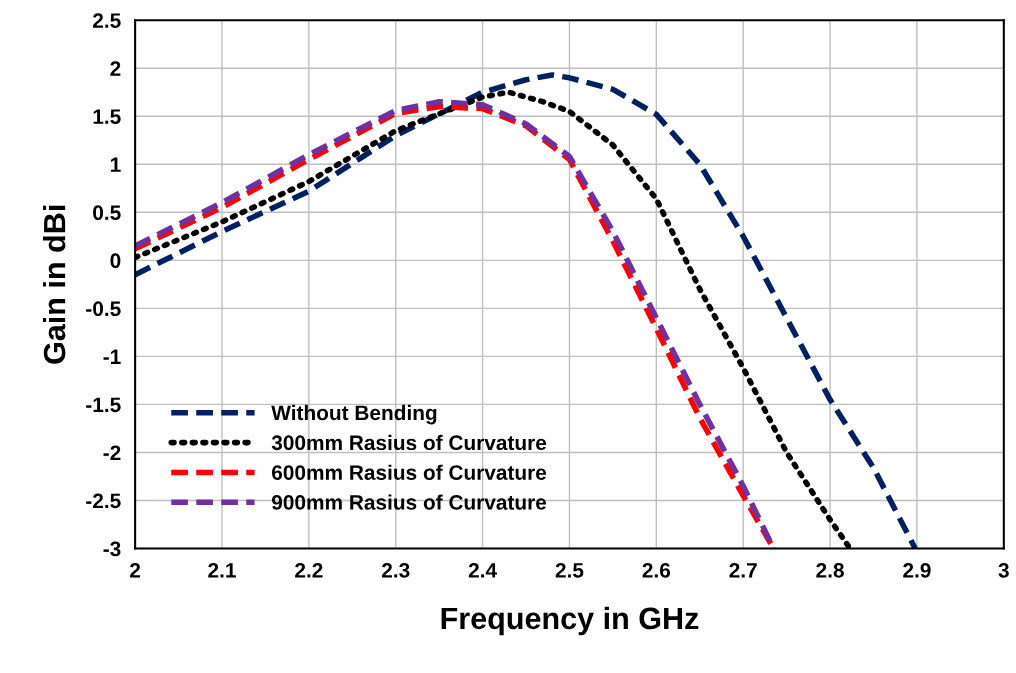 Image resolution: width=1016 pixels, height=673 pixels. I want to click on x-tick-label: 3, so click(1003, 570).